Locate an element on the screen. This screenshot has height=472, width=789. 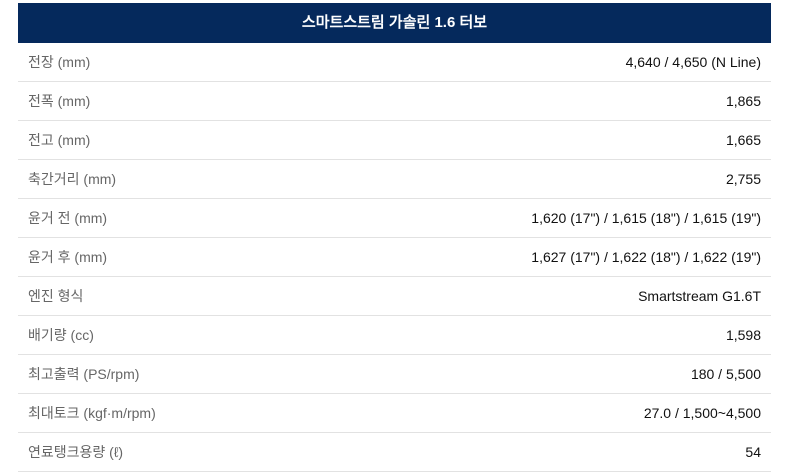
spec-label: 최대토크 (kgf·m/rpm) is located at coordinates (92, 413).